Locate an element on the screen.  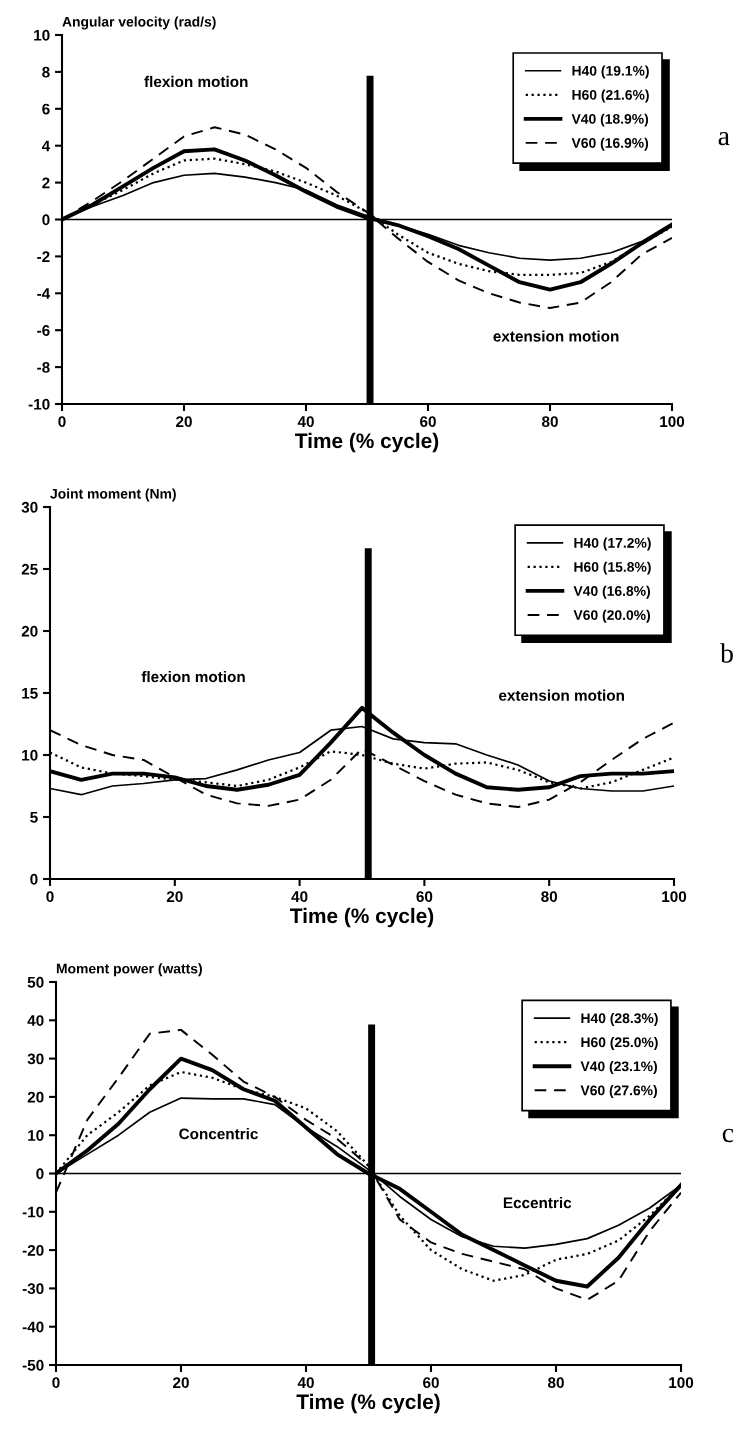
legend-label: V60 (16.9%) is located at coordinates (610, 144).